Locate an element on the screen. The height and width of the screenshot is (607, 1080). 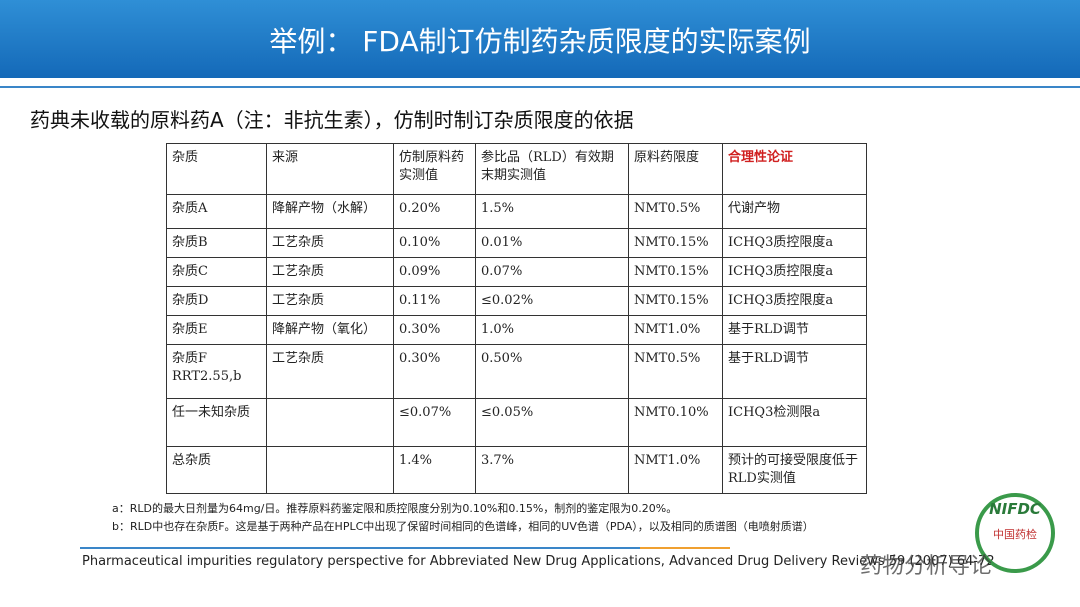
header-cell: 合理性论证 is located at coordinates (794, 169).